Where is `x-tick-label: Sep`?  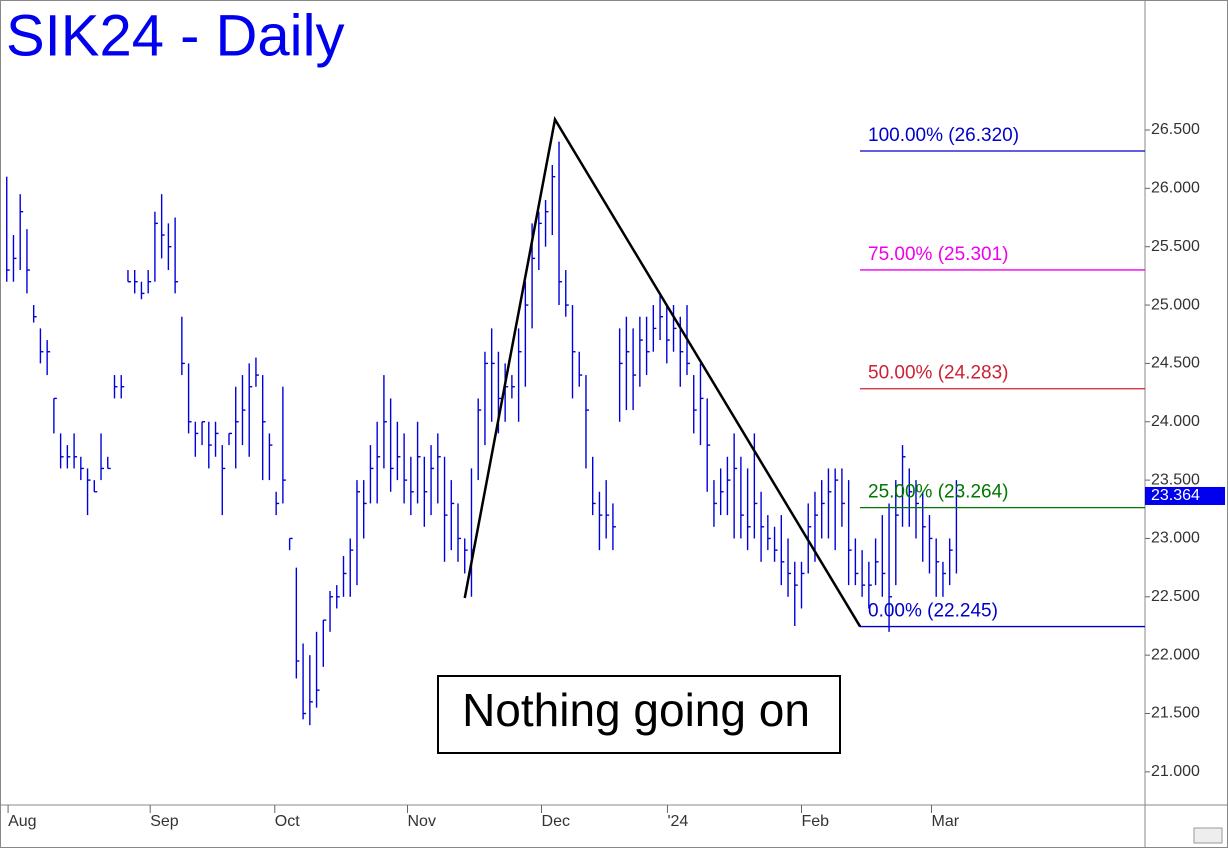
x-tick-label: Sep is located at coordinates (164, 821).